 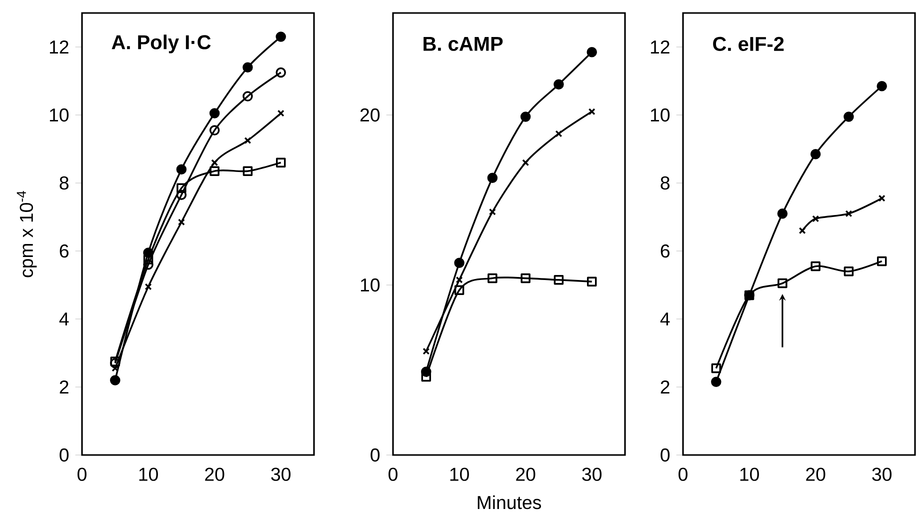 What do you see at coordinates (26, 234) in the screenshot?
I see `y-axis-title: cpm x 10$^{-4}$` at bounding box center [26, 234].